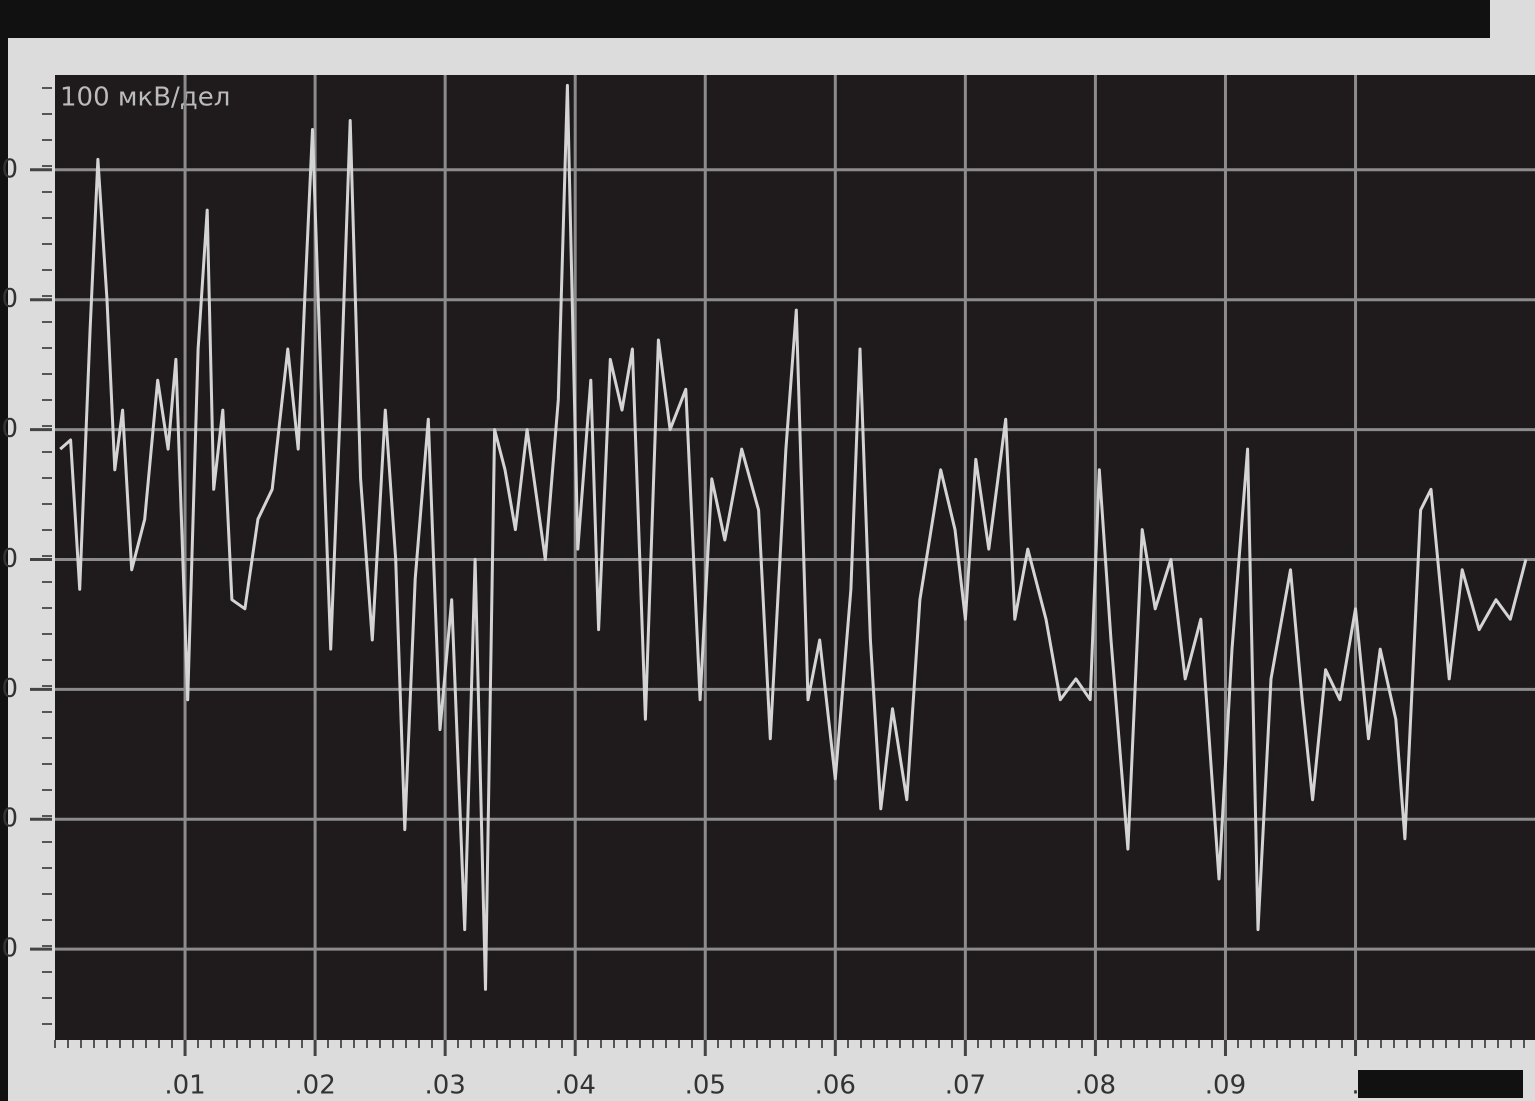 This screenshot has height=1101, width=1535. I want to click on left-edge, so click(4, 550).